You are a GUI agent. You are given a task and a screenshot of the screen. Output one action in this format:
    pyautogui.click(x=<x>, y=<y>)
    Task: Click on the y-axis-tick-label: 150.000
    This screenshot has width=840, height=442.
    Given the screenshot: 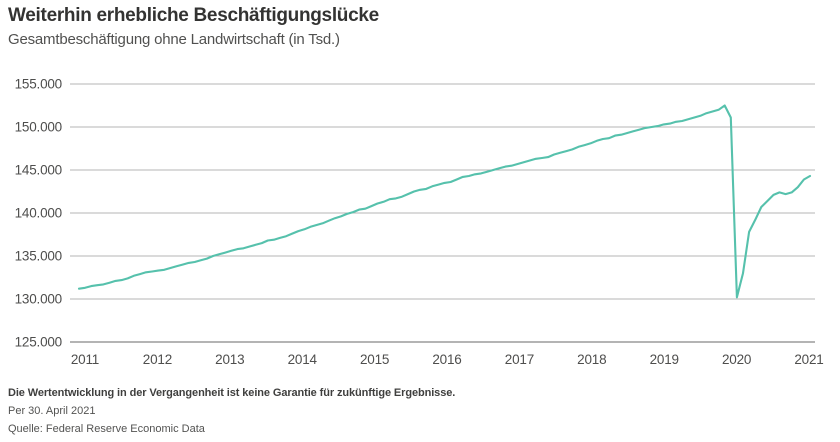 What is the action you would take?
    pyautogui.click(x=38, y=127)
    